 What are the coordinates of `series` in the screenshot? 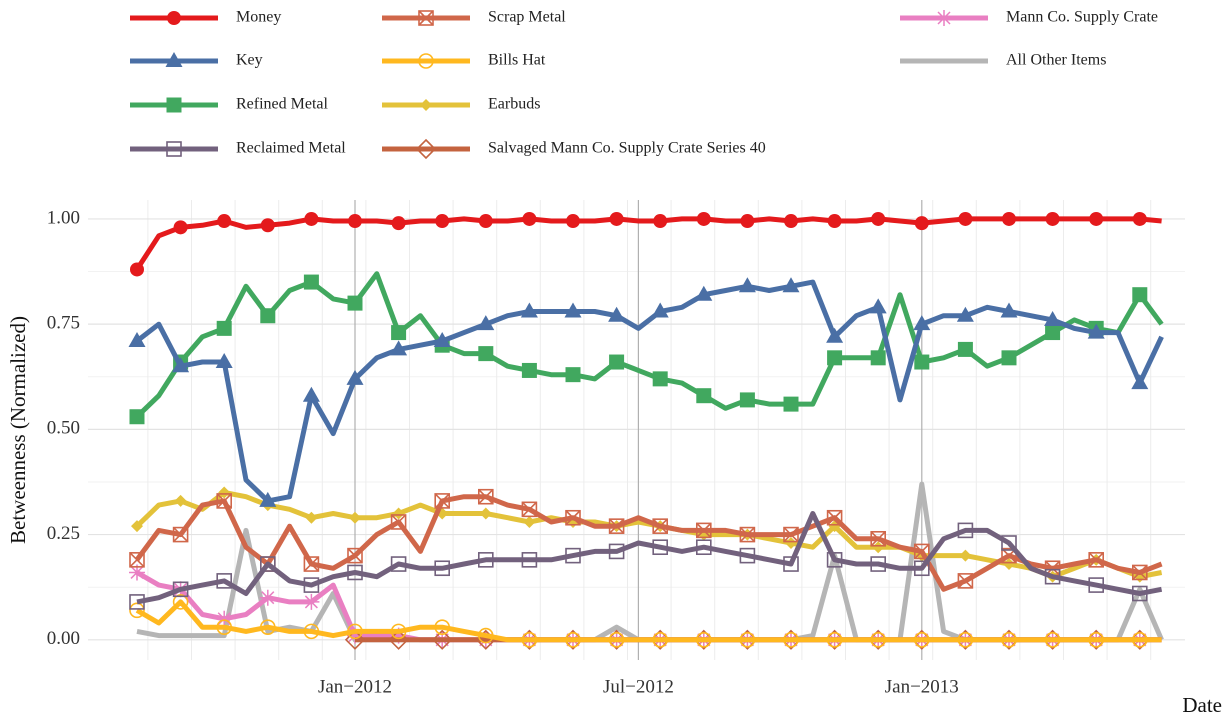 It's located at (645, 621).